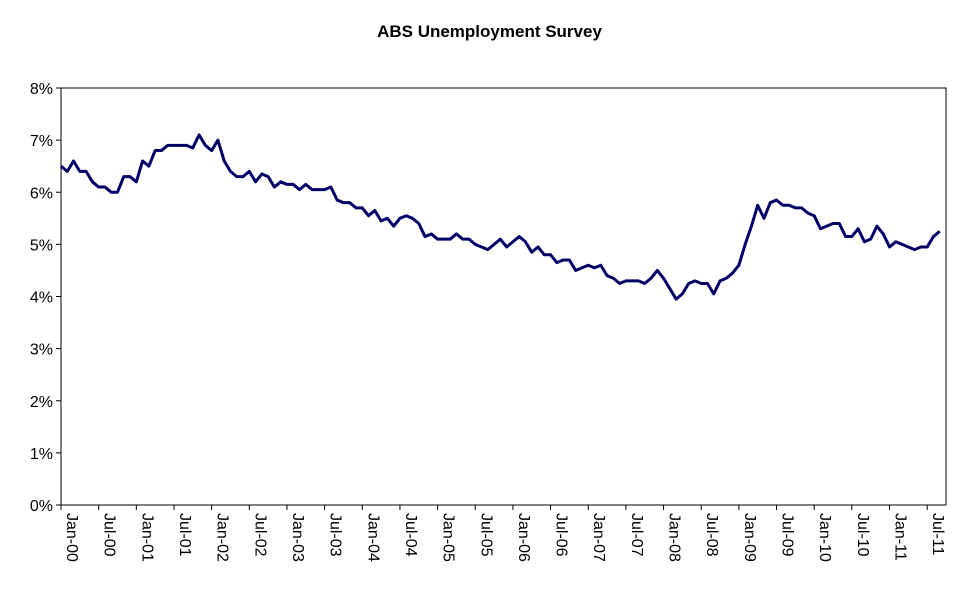 This screenshot has height=601, width=979. What do you see at coordinates (410, 535) in the screenshot?
I see `x-tick-label: Jul-04` at bounding box center [410, 535].